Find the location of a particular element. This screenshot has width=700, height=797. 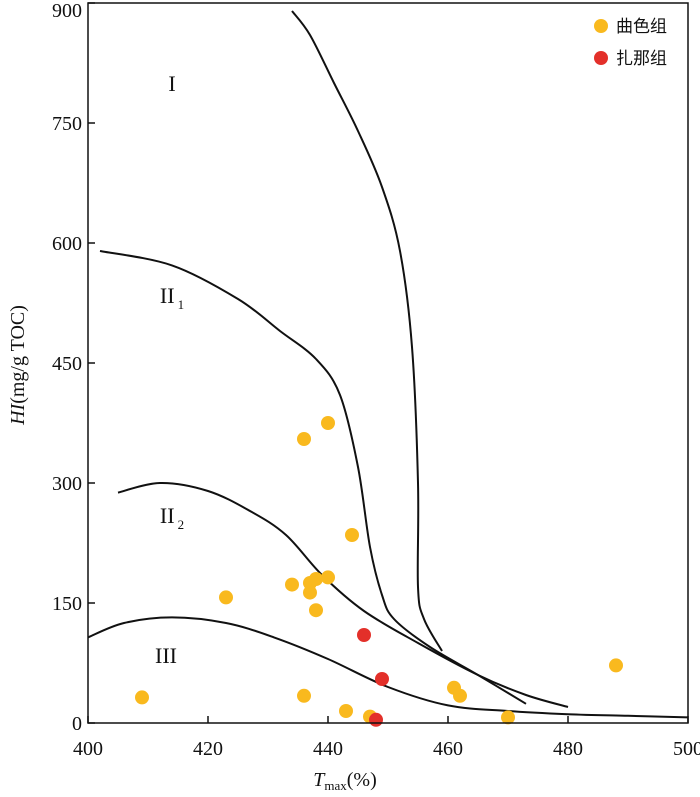

region-label-2: II 2 is located at coordinates (172, 517).